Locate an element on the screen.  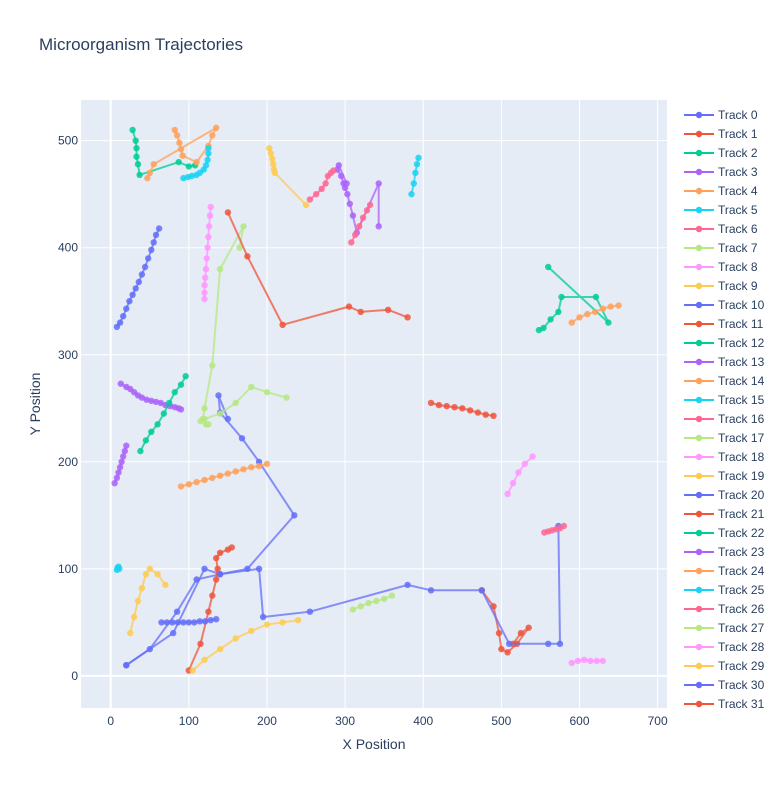
legend-label: Track 1 is located at coordinates (738, 134).